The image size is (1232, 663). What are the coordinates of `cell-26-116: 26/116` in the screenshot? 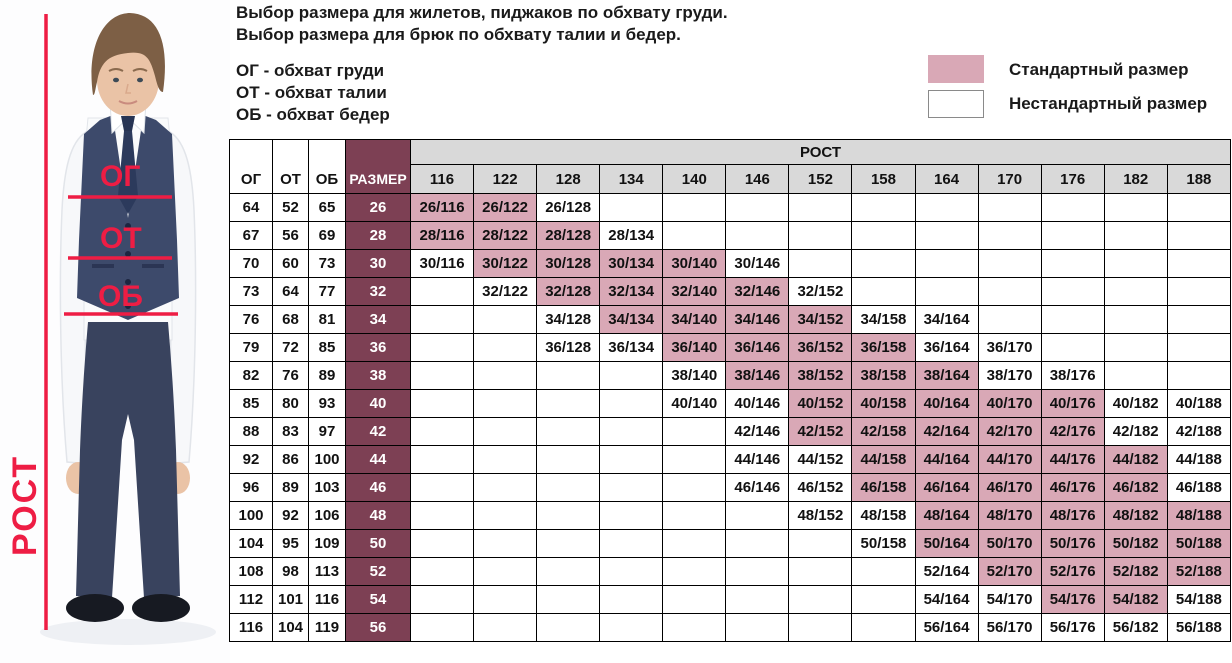 It's located at (442, 207).